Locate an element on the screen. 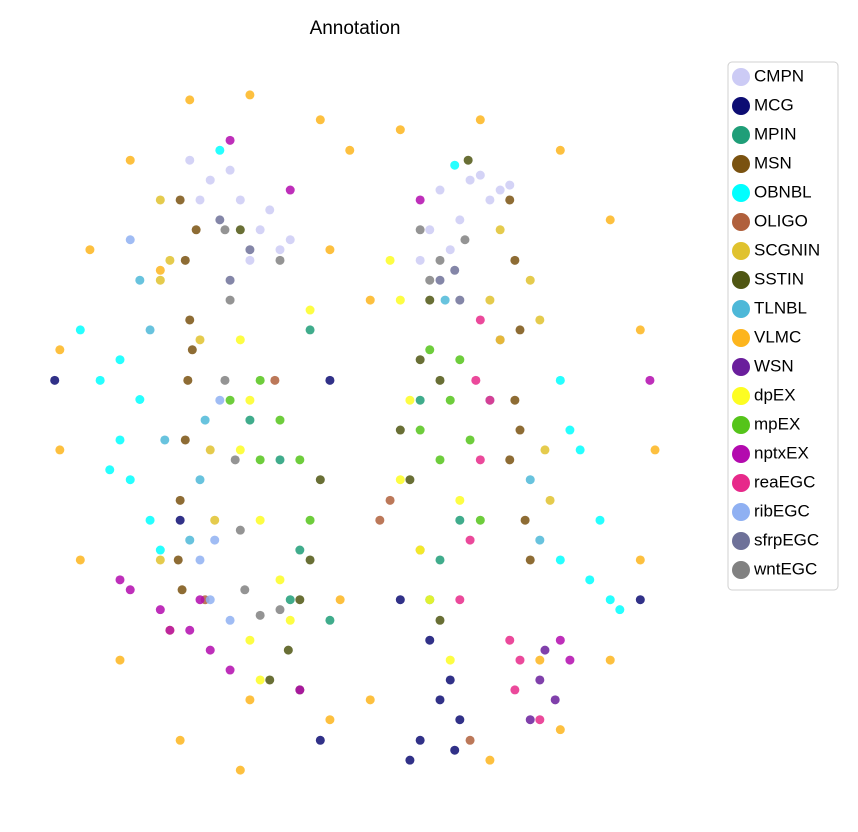  legend-label: wntEGC is located at coordinates (785, 568).